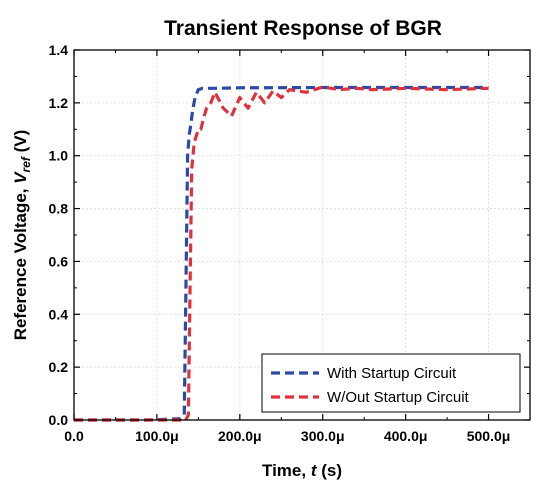 Image resolution: width=550 pixels, height=489 pixels. Describe the element at coordinates (314, 470) in the screenshot. I see `x-axis-label-var: t` at that location.